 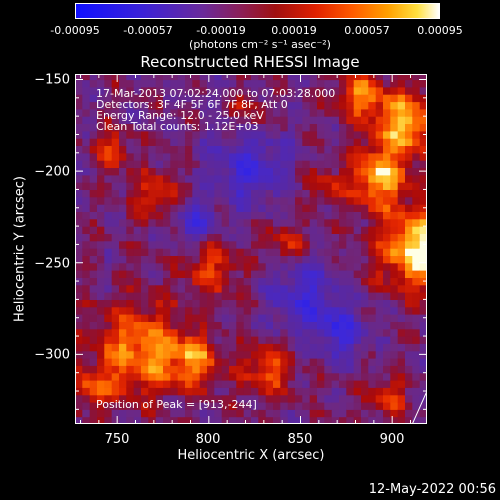 I want to click on y-axis-label: Heliocentric Y (arcsec), so click(x=20, y=249).